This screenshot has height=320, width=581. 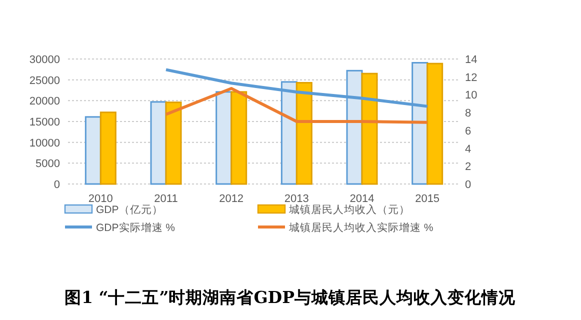 I want to click on x-tick-label: 2011, so click(x=166, y=199).